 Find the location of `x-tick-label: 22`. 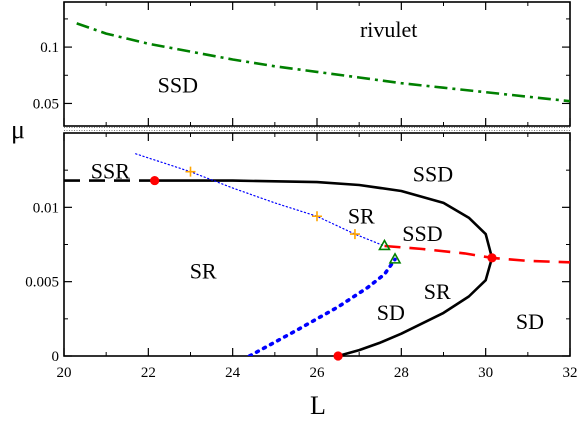

x-tick-label: 22 is located at coordinates (148, 373).